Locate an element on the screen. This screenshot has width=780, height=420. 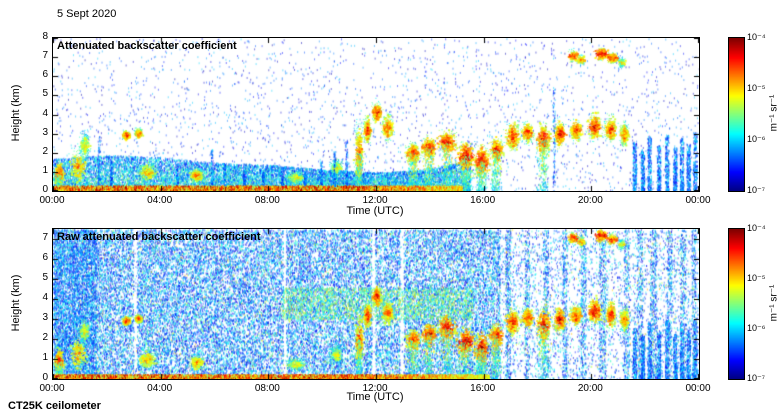
colorbar-attenuated is located at coordinates (736, 114).